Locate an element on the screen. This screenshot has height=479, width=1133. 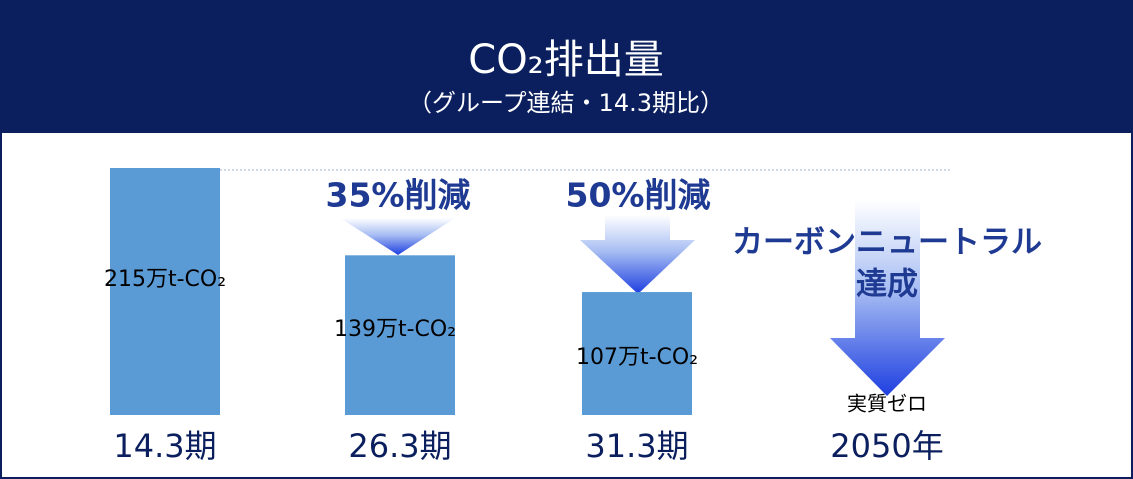
data-label: 実質ゼロ is located at coordinates (887, 404).